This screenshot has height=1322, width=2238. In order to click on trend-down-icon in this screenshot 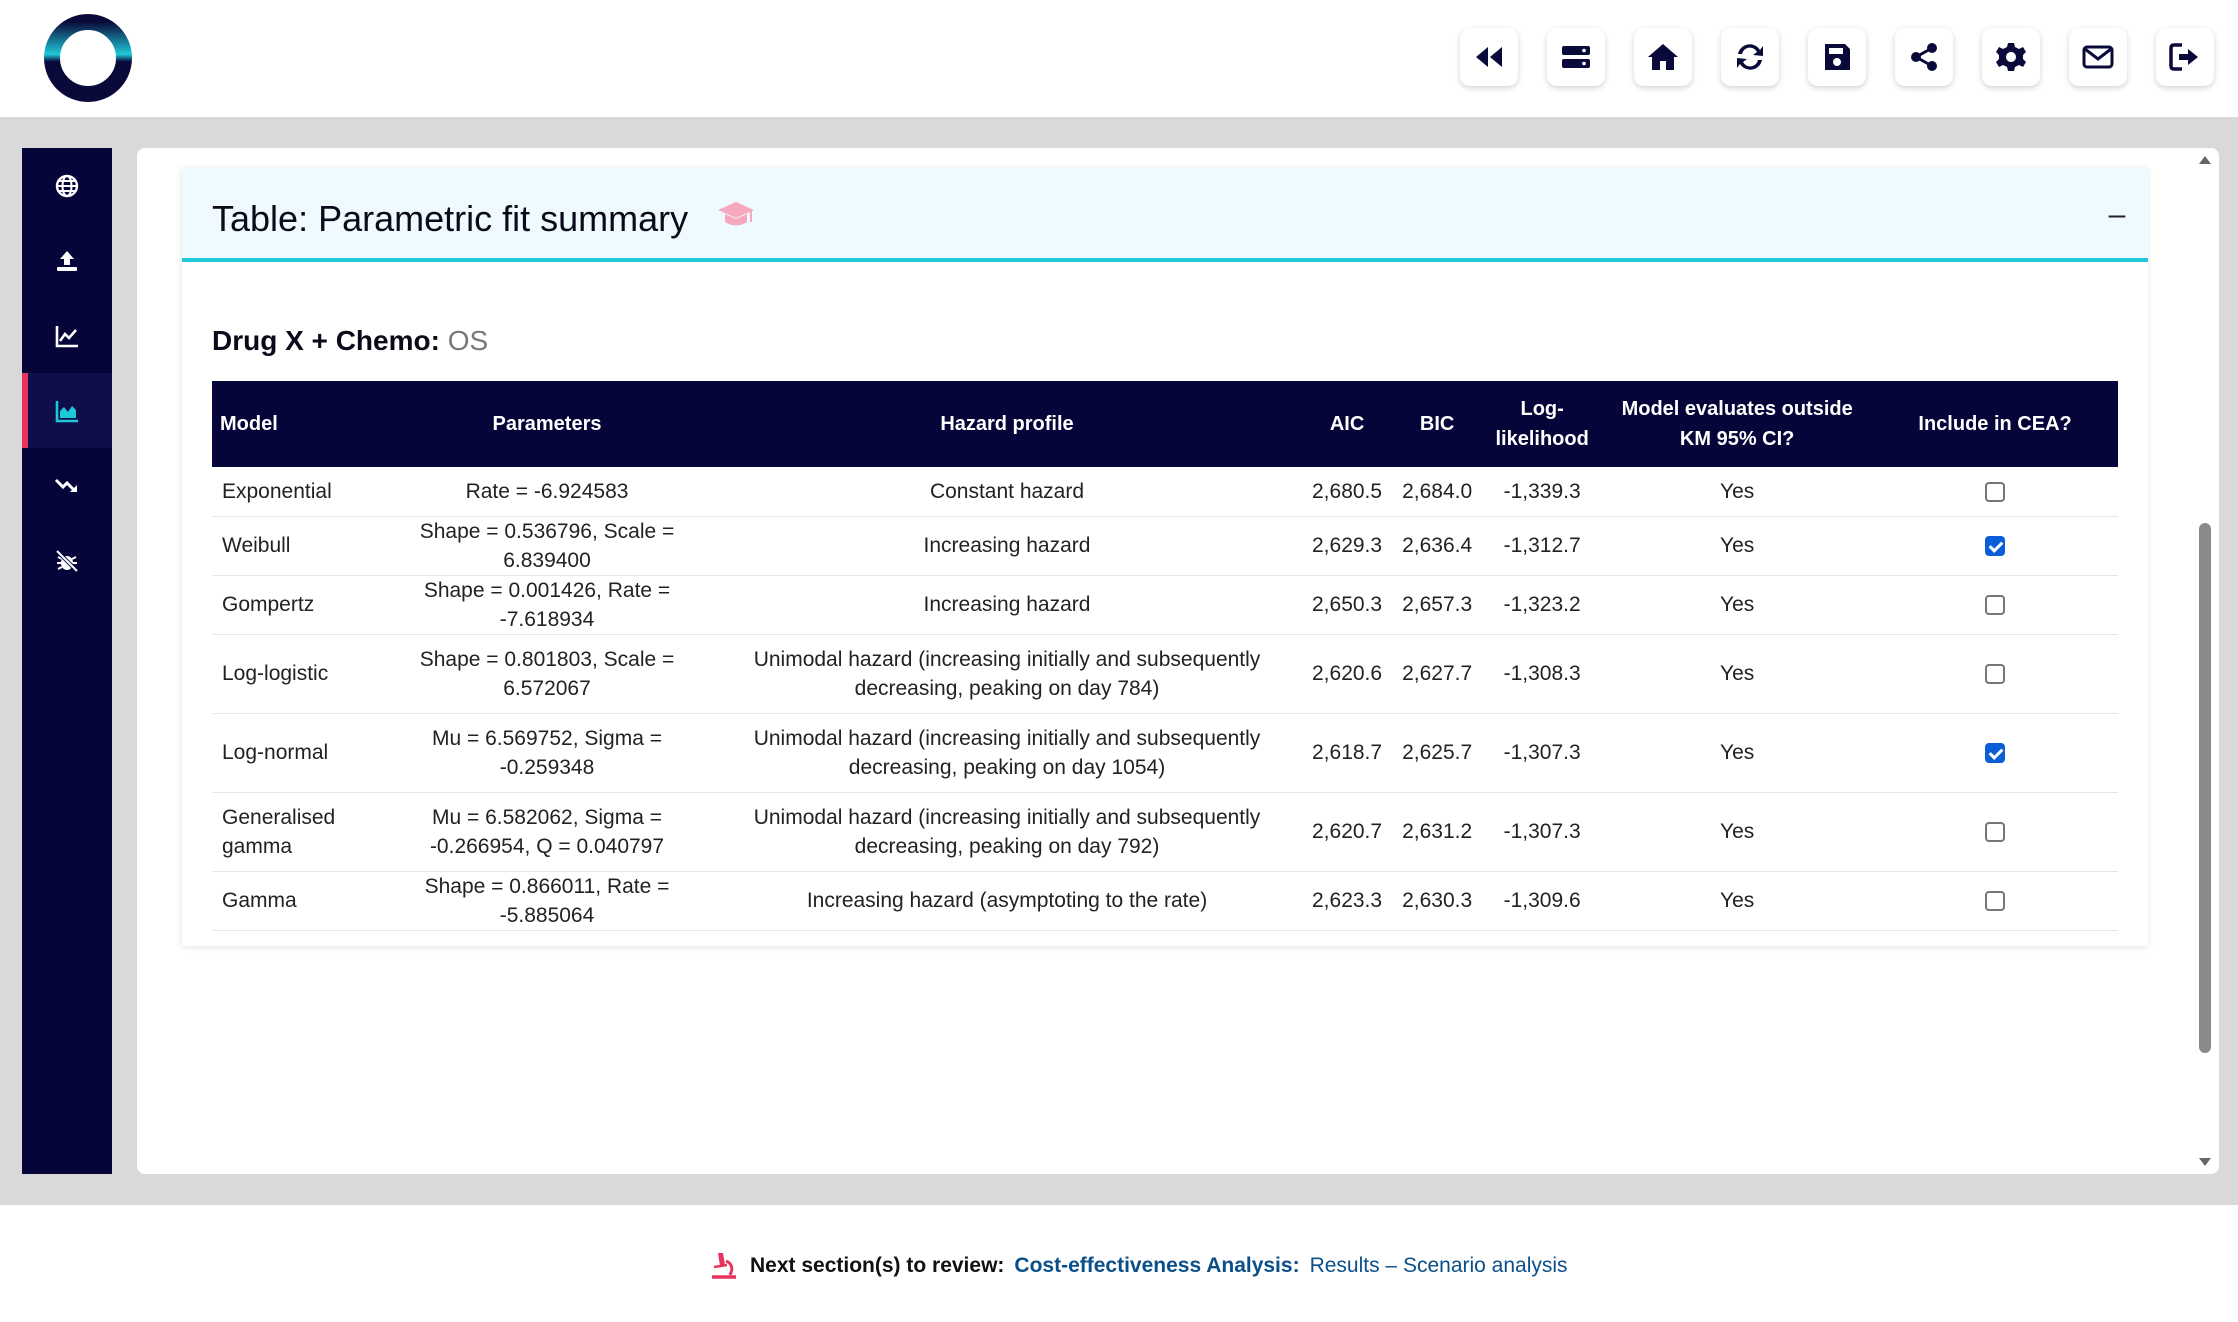, I will do `click(65, 485)`.